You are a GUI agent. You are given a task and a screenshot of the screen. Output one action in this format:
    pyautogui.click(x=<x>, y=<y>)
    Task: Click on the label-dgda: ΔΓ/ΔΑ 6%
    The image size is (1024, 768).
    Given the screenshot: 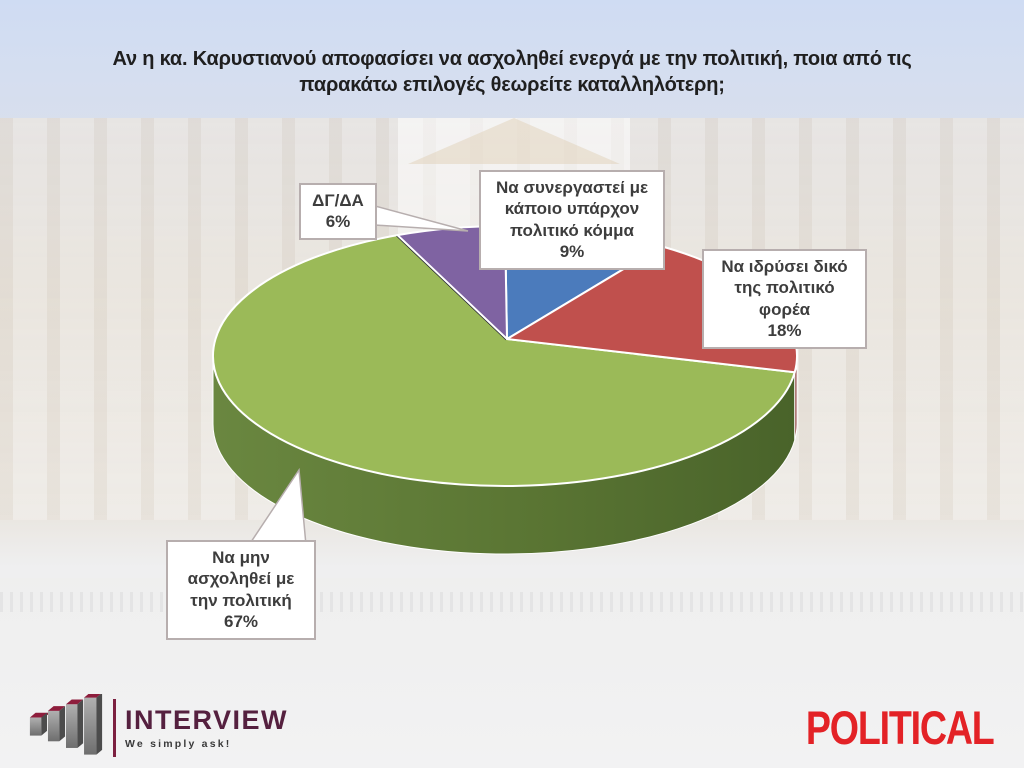 What is the action you would take?
    pyautogui.click(x=338, y=211)
    